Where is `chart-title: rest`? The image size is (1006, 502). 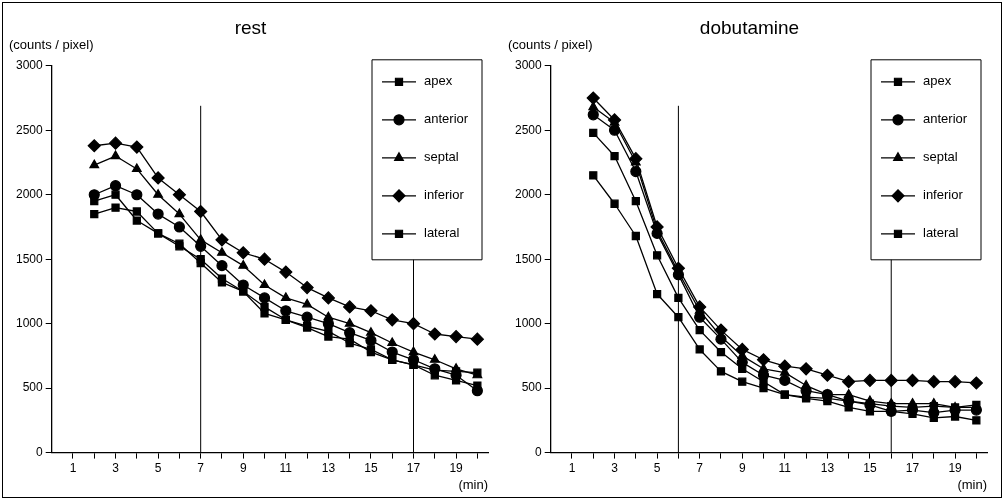
chart-title: rest is located at coordinates (251, 27).